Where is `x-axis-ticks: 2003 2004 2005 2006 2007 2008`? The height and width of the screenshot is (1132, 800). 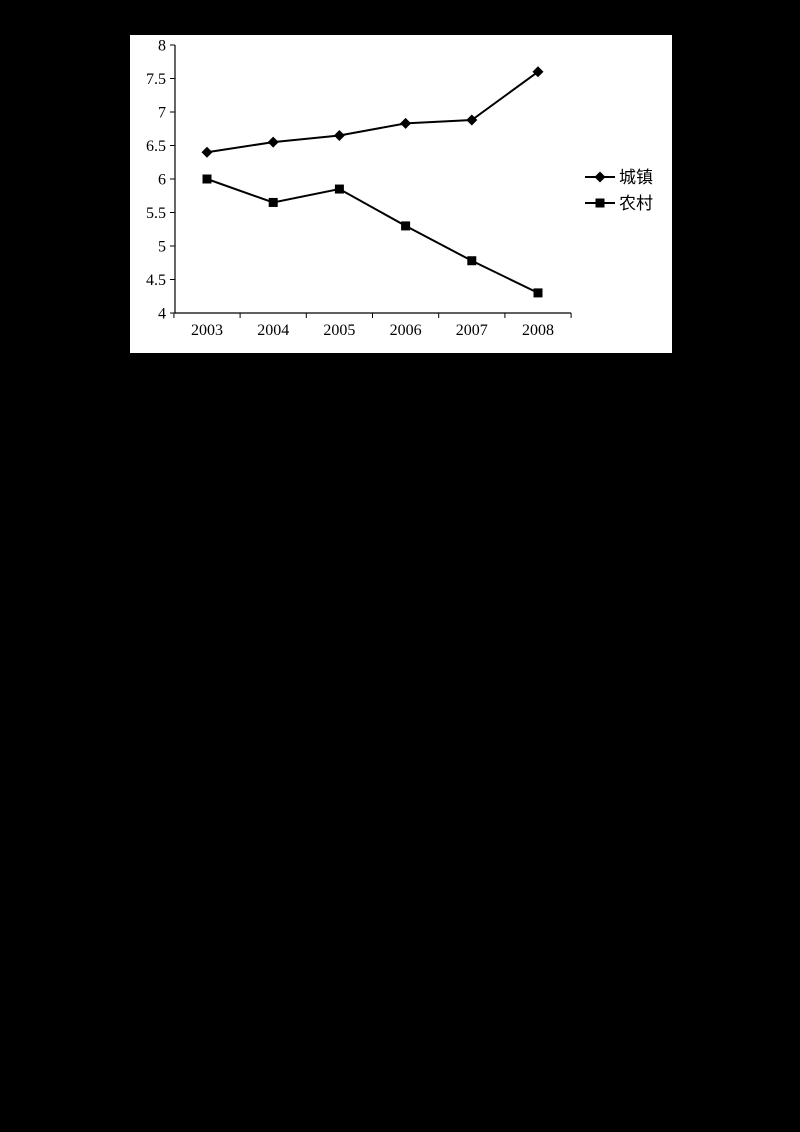
x-axis-ticks: 2003 2004 2005 2006 2007 2008 is located at coordinates (372, 326).